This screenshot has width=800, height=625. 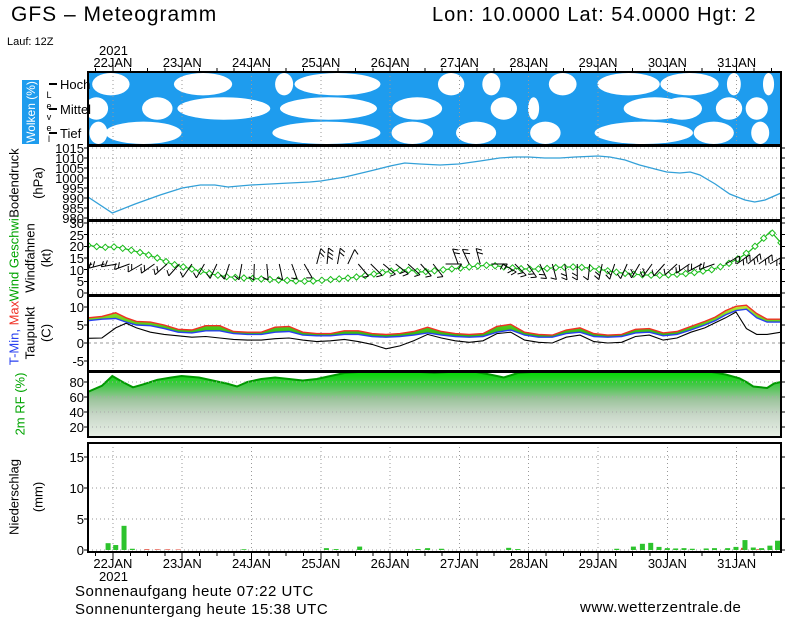 What do you see at coordinates (321, 563) in the screenshot?
I see `x-date-bottom: 25JAN` at bounding box center [321, 563].